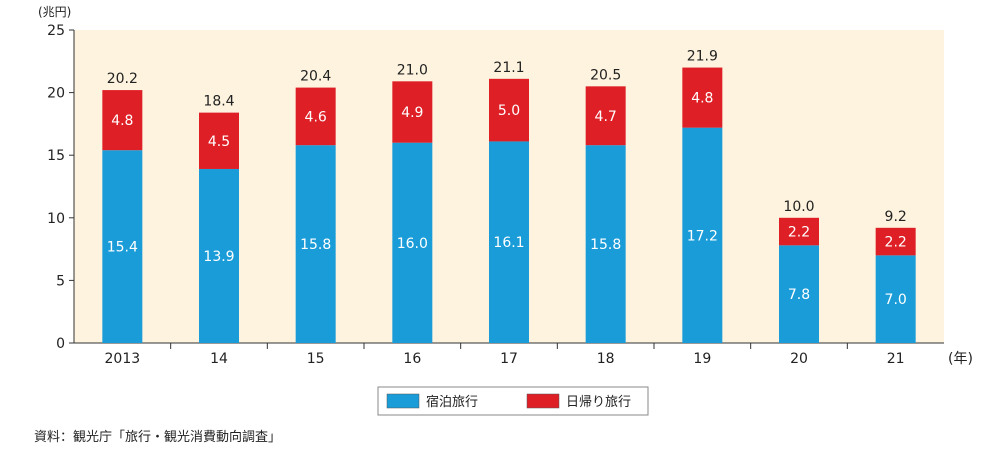 Image resolution: width=983 pixels, height=460 pixels. What do you see at coordinates (56, 156) in the screenshot?
I see `y-tick-label: 15` at bounding box center [56, 156].